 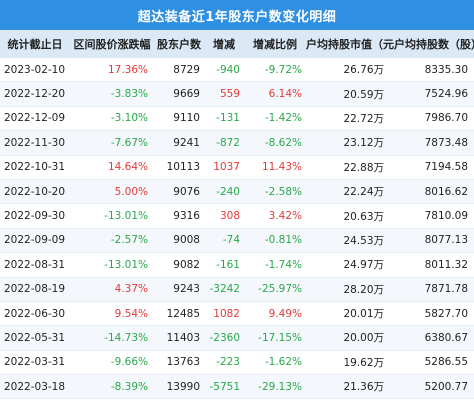 I want to click on cell-price-change: -14.73%, so click(x=112, y=338).